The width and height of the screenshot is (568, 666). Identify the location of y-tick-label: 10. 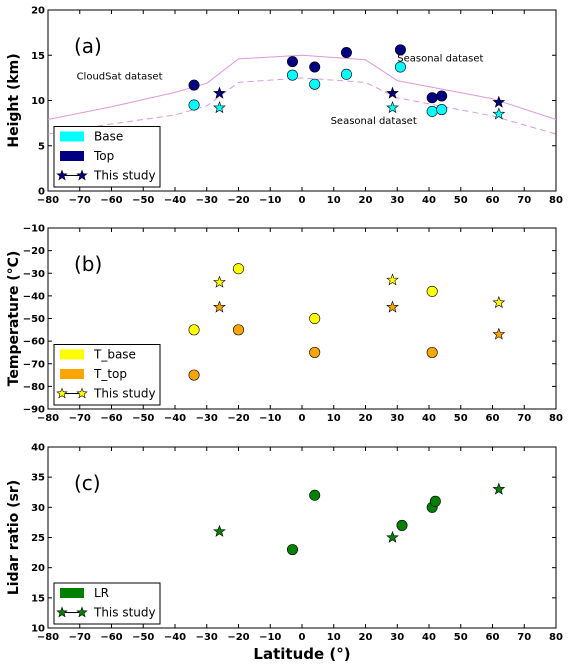
(38, 101).